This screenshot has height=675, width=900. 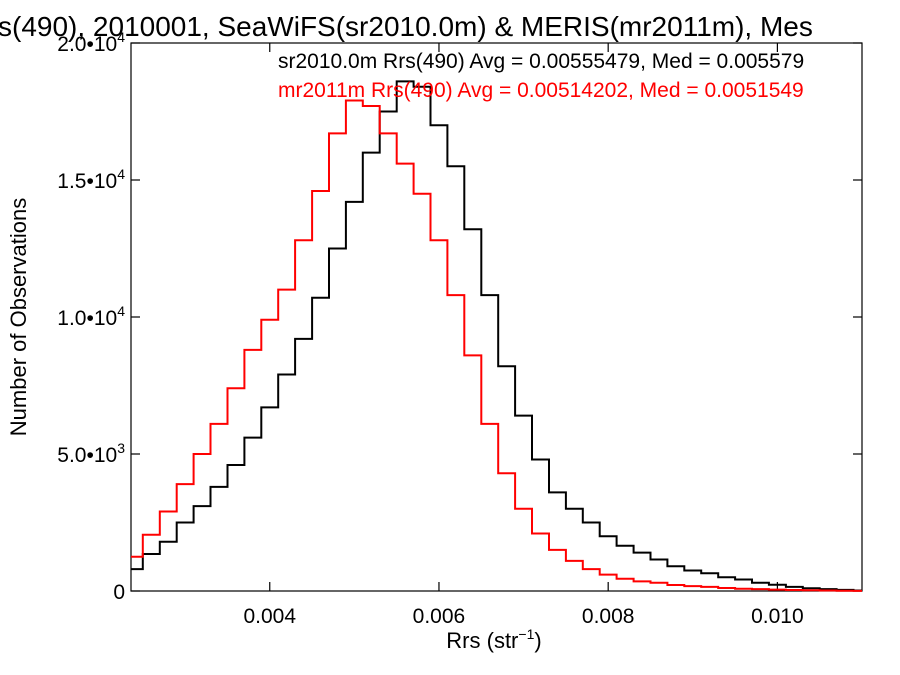 What do you see at coordinates (91, 42) in the screenshot?
I see `y-tick-label: 2.0•104` at bounding box center [91, 42].